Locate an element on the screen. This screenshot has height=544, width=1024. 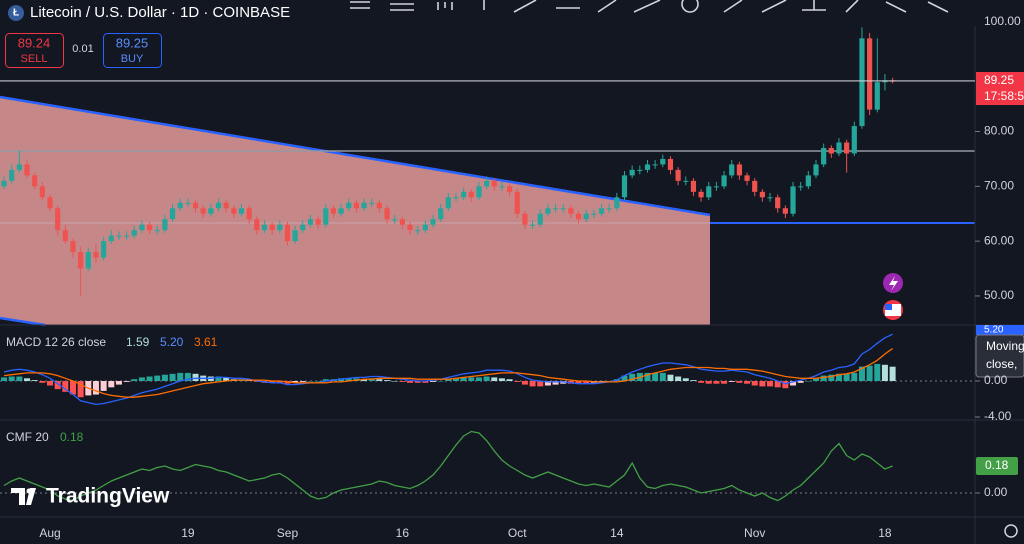
buy-label: BUY is located at coordinates (132, 59).